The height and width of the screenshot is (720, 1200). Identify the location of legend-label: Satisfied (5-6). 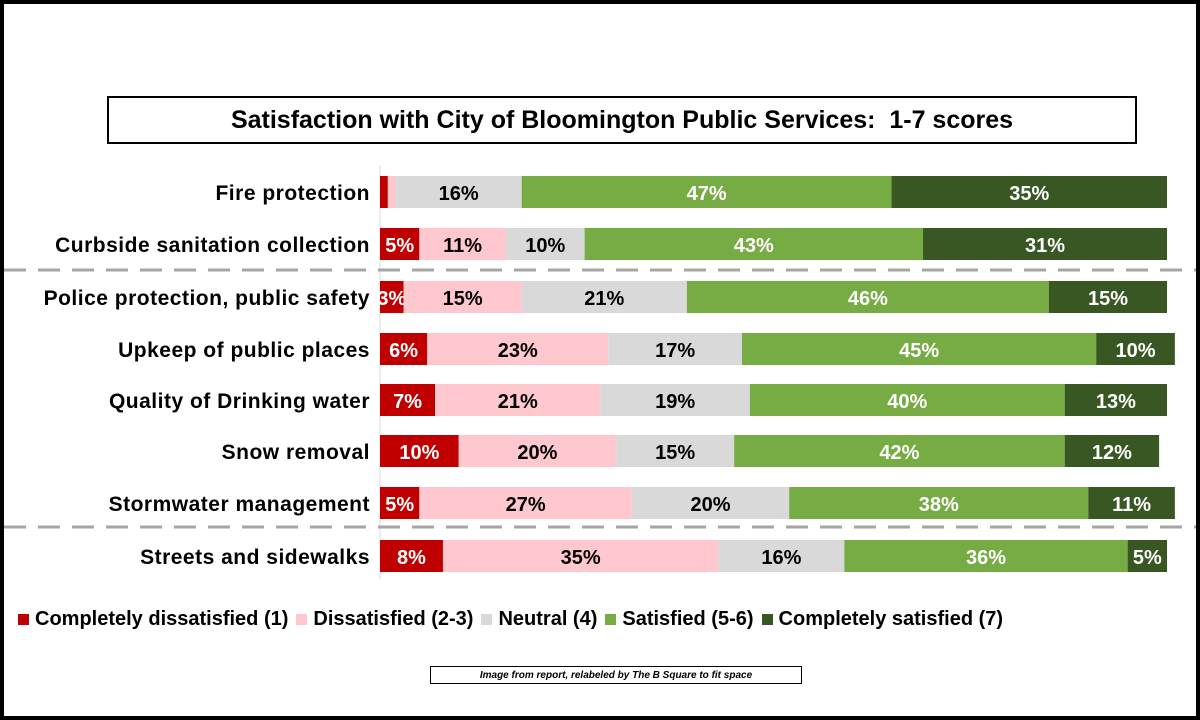
(688, 619).